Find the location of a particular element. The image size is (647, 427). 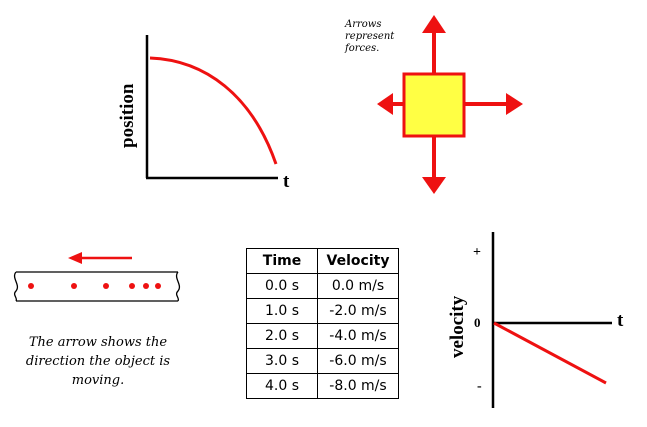

velocity-x-label: t is located at coordinates (620, 320).